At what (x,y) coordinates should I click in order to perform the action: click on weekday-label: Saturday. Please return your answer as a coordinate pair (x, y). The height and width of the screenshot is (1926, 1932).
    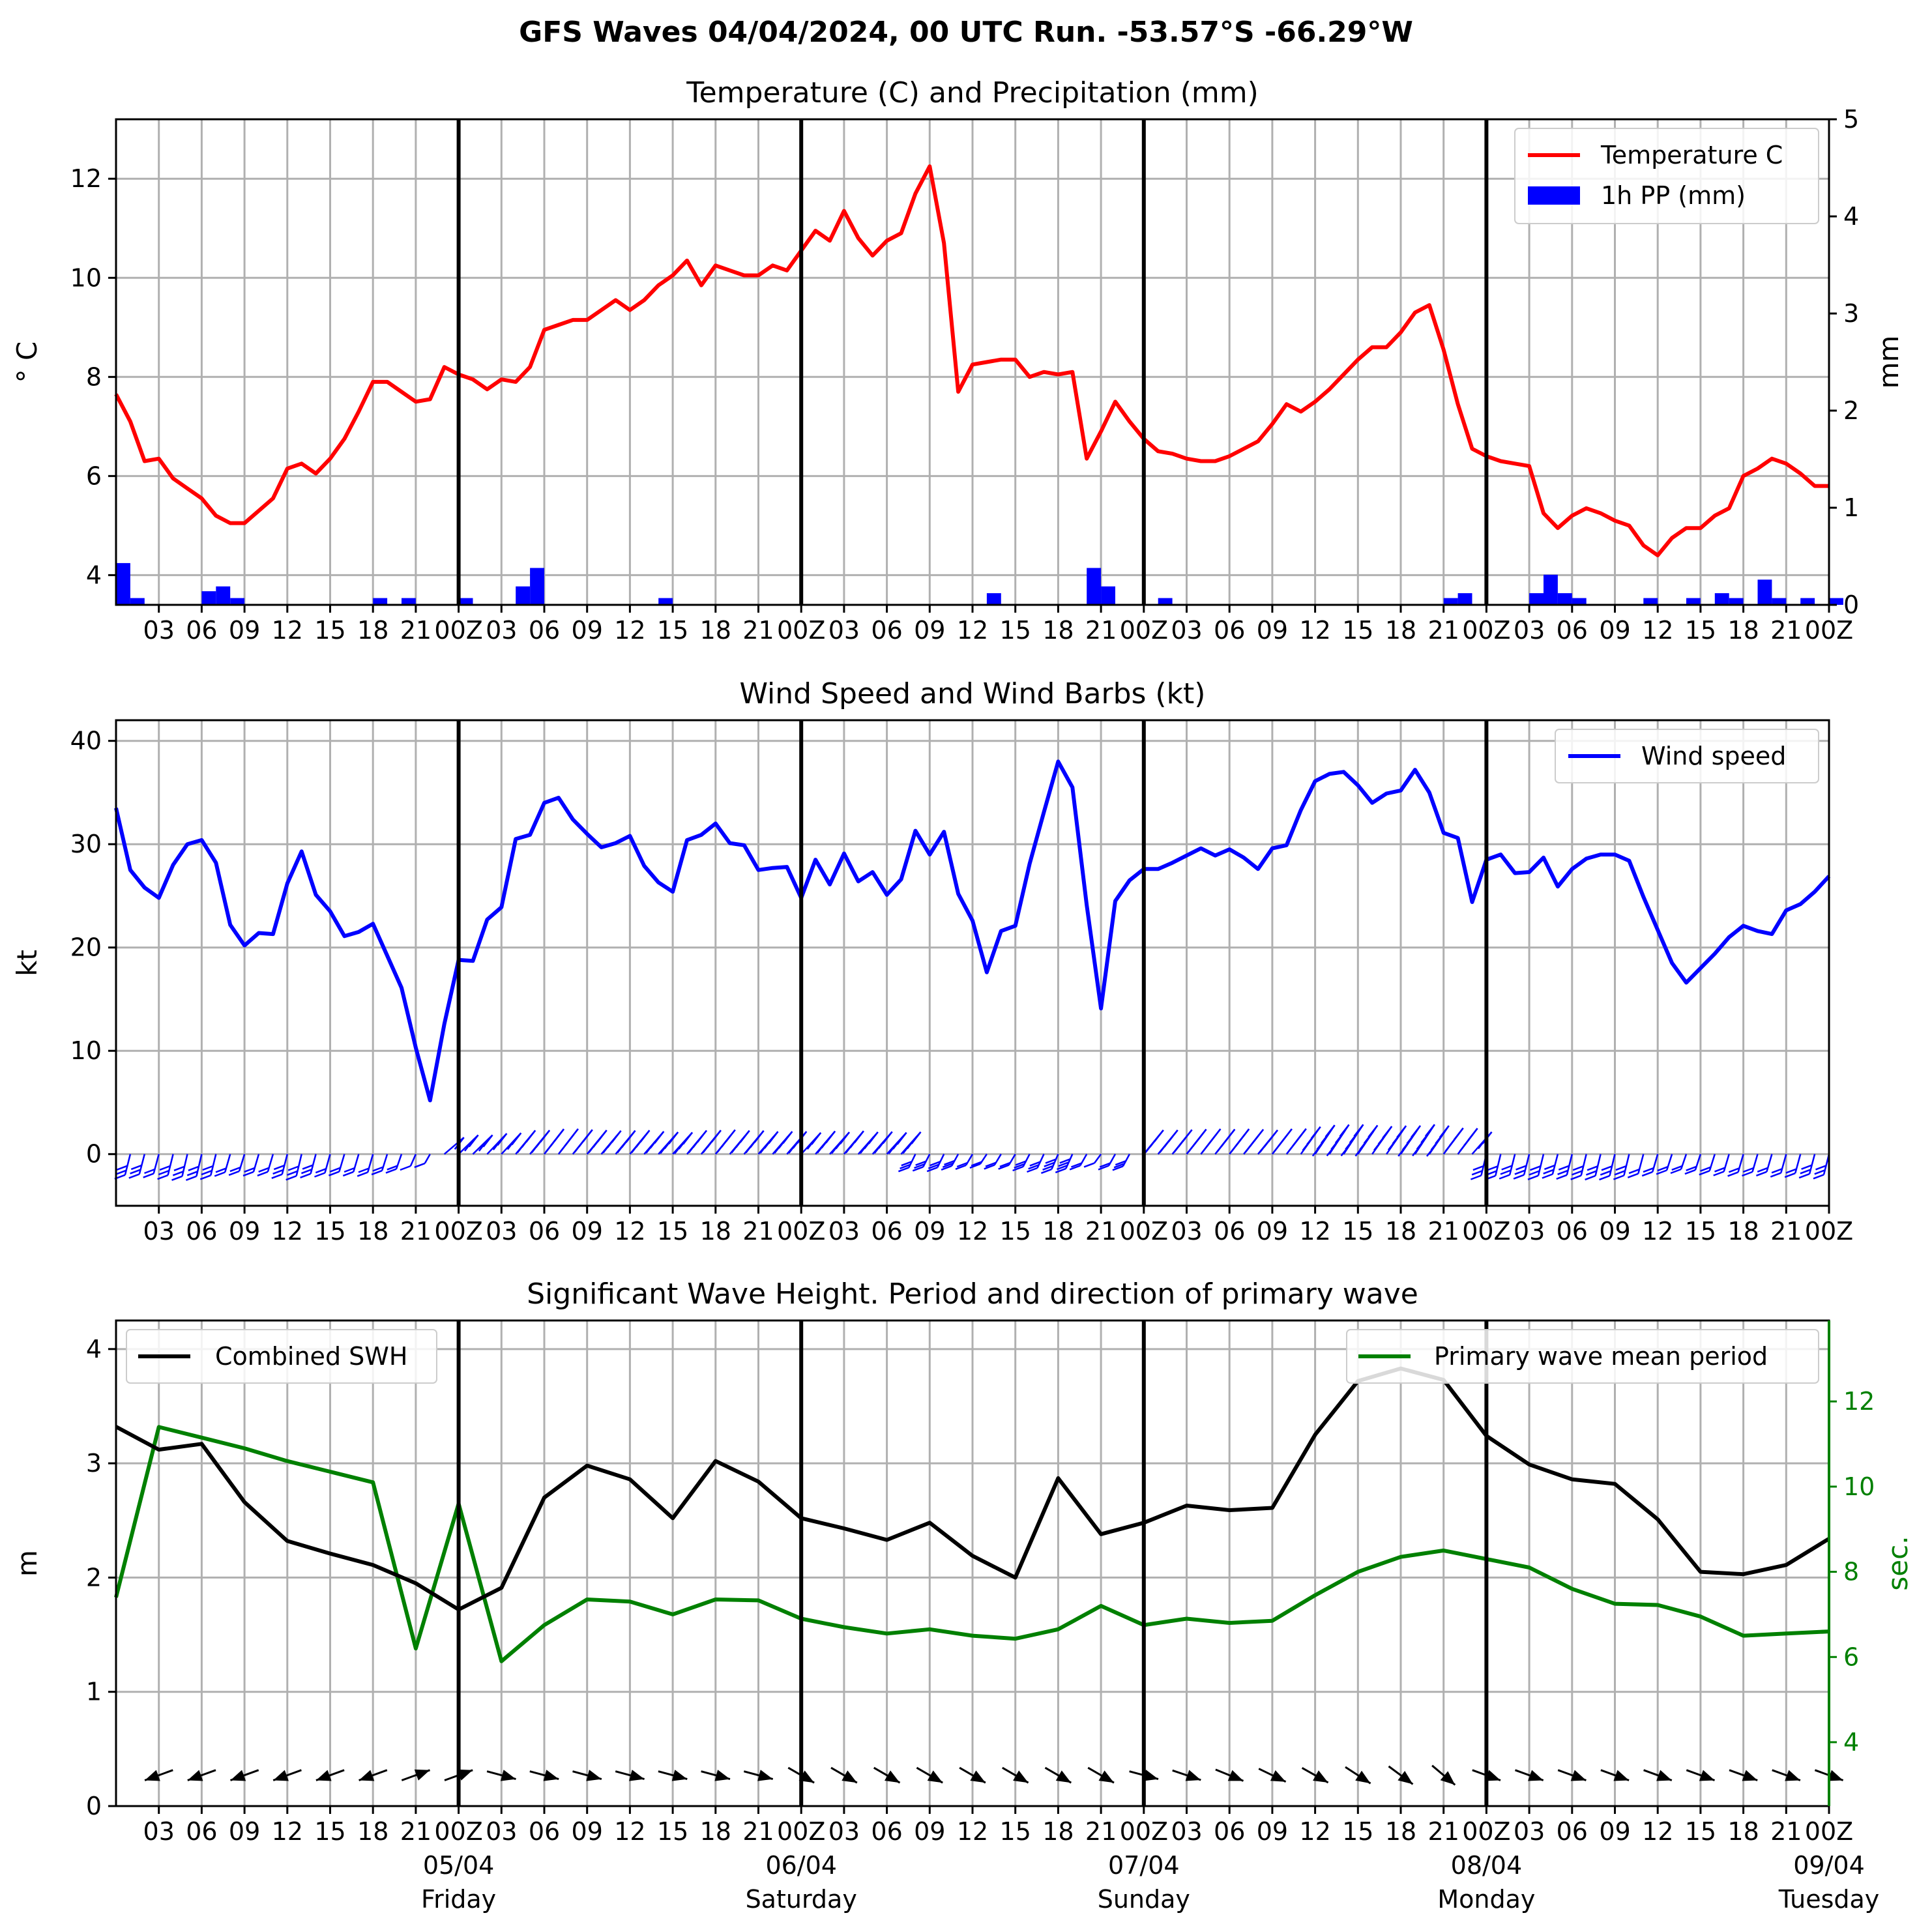
    Looking at the image, I should click on (801, 1899).